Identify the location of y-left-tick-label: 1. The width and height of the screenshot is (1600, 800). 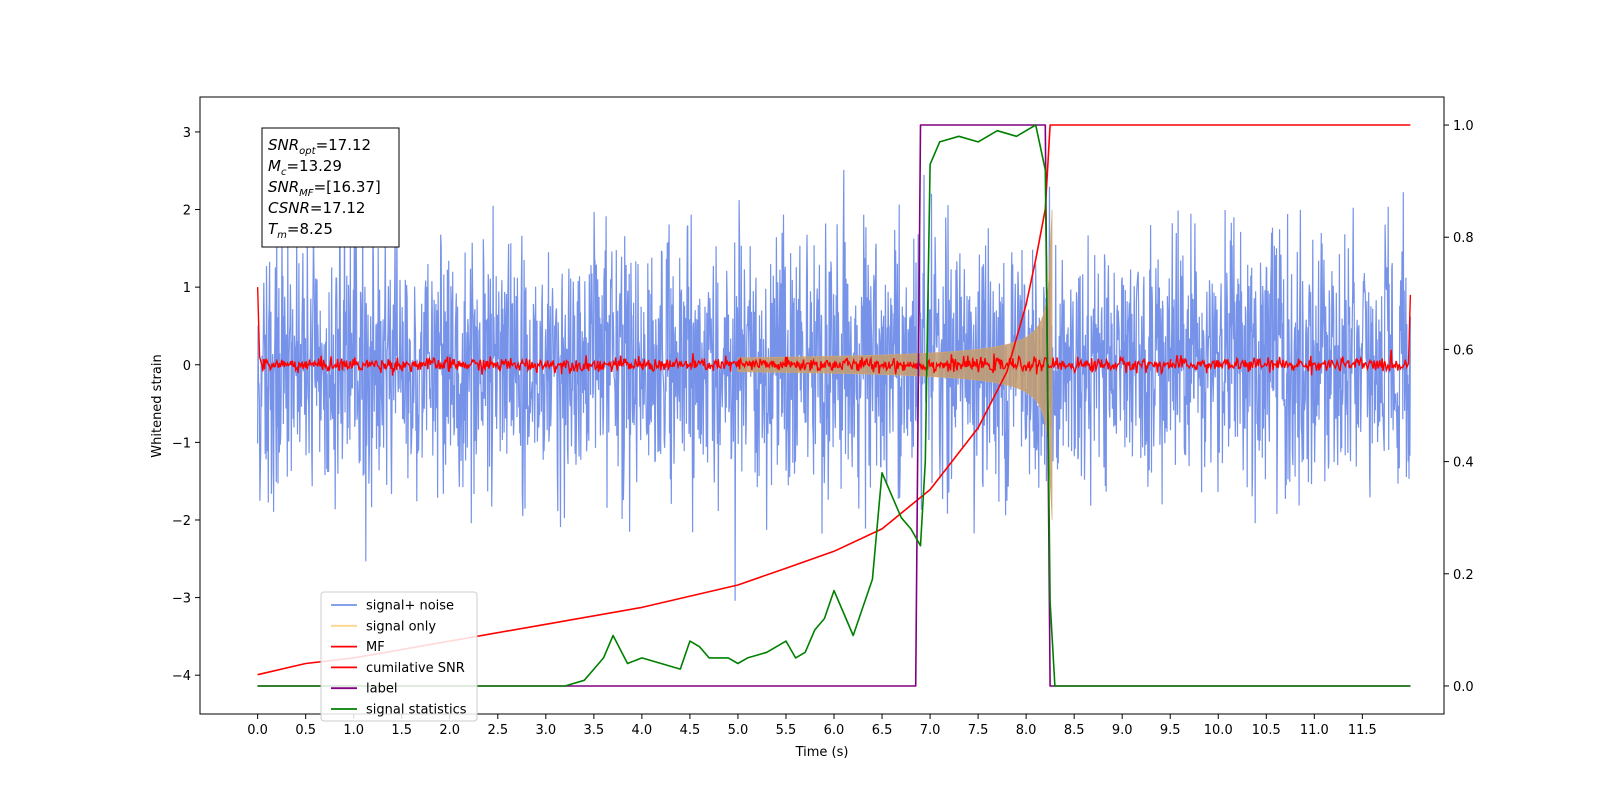
(187, 288).